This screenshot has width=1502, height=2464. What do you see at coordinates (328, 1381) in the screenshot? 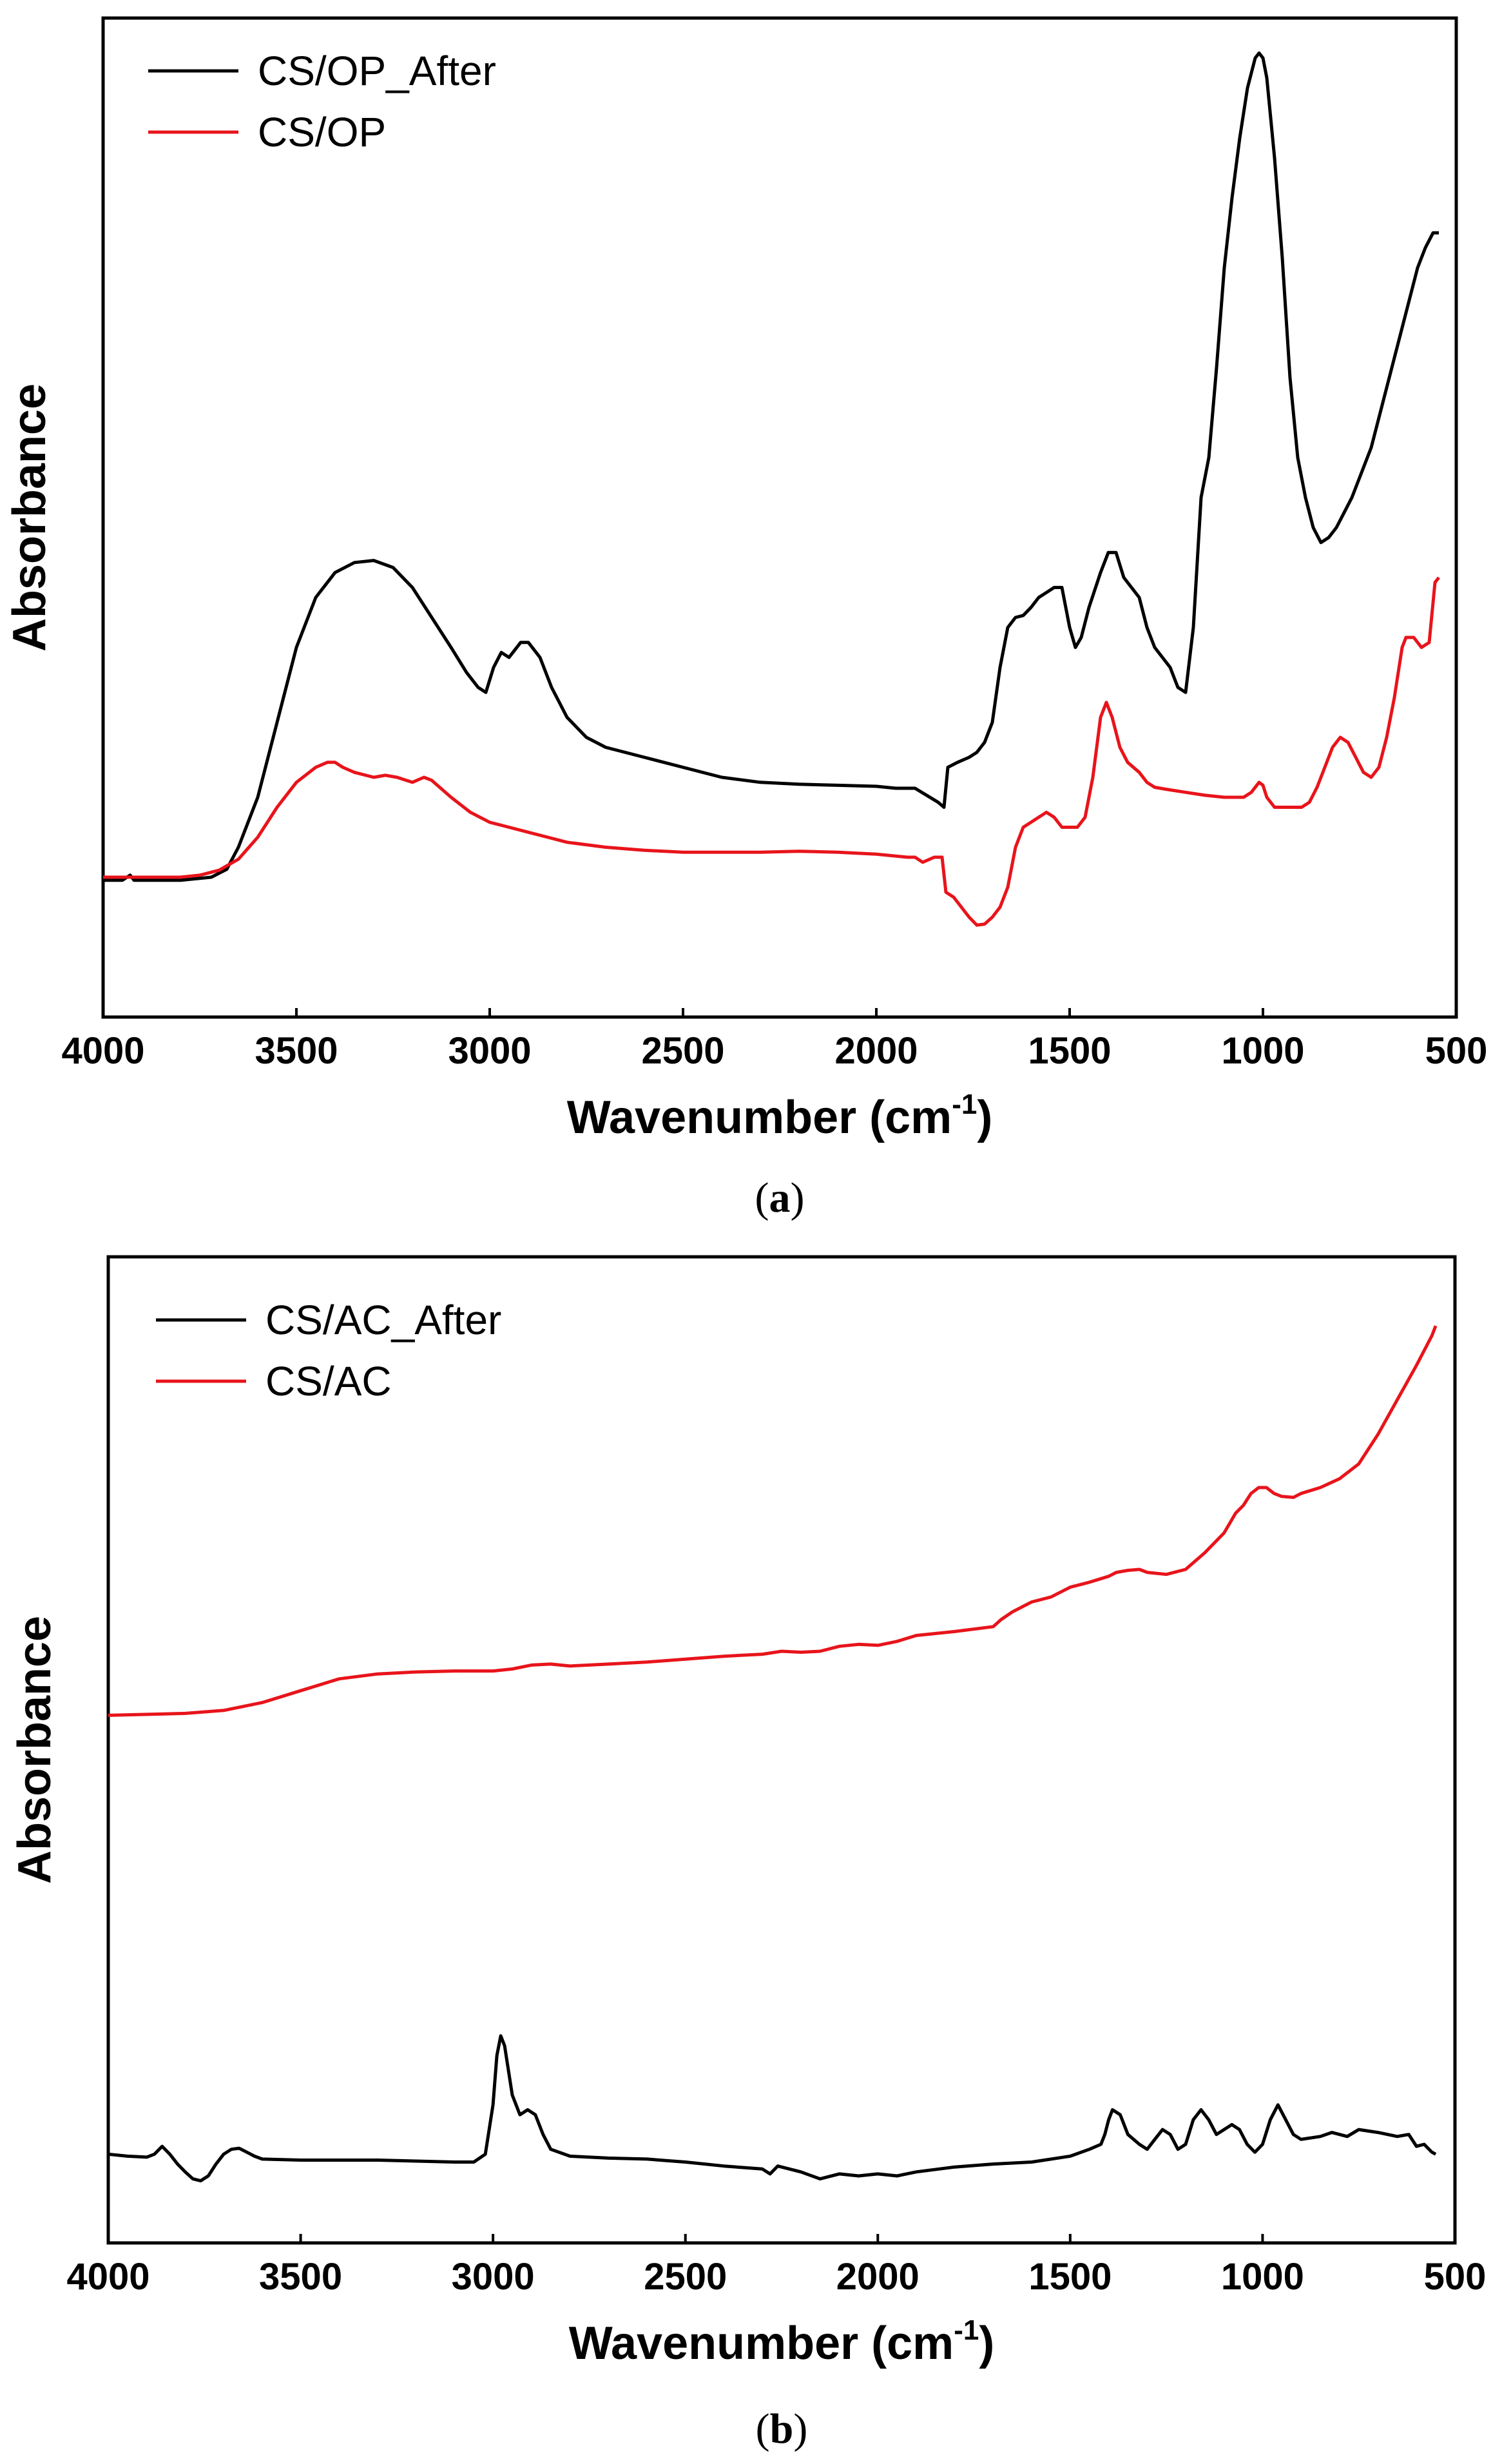
I see `legend-label: CS/AC` at bounding box center [328, 1381].